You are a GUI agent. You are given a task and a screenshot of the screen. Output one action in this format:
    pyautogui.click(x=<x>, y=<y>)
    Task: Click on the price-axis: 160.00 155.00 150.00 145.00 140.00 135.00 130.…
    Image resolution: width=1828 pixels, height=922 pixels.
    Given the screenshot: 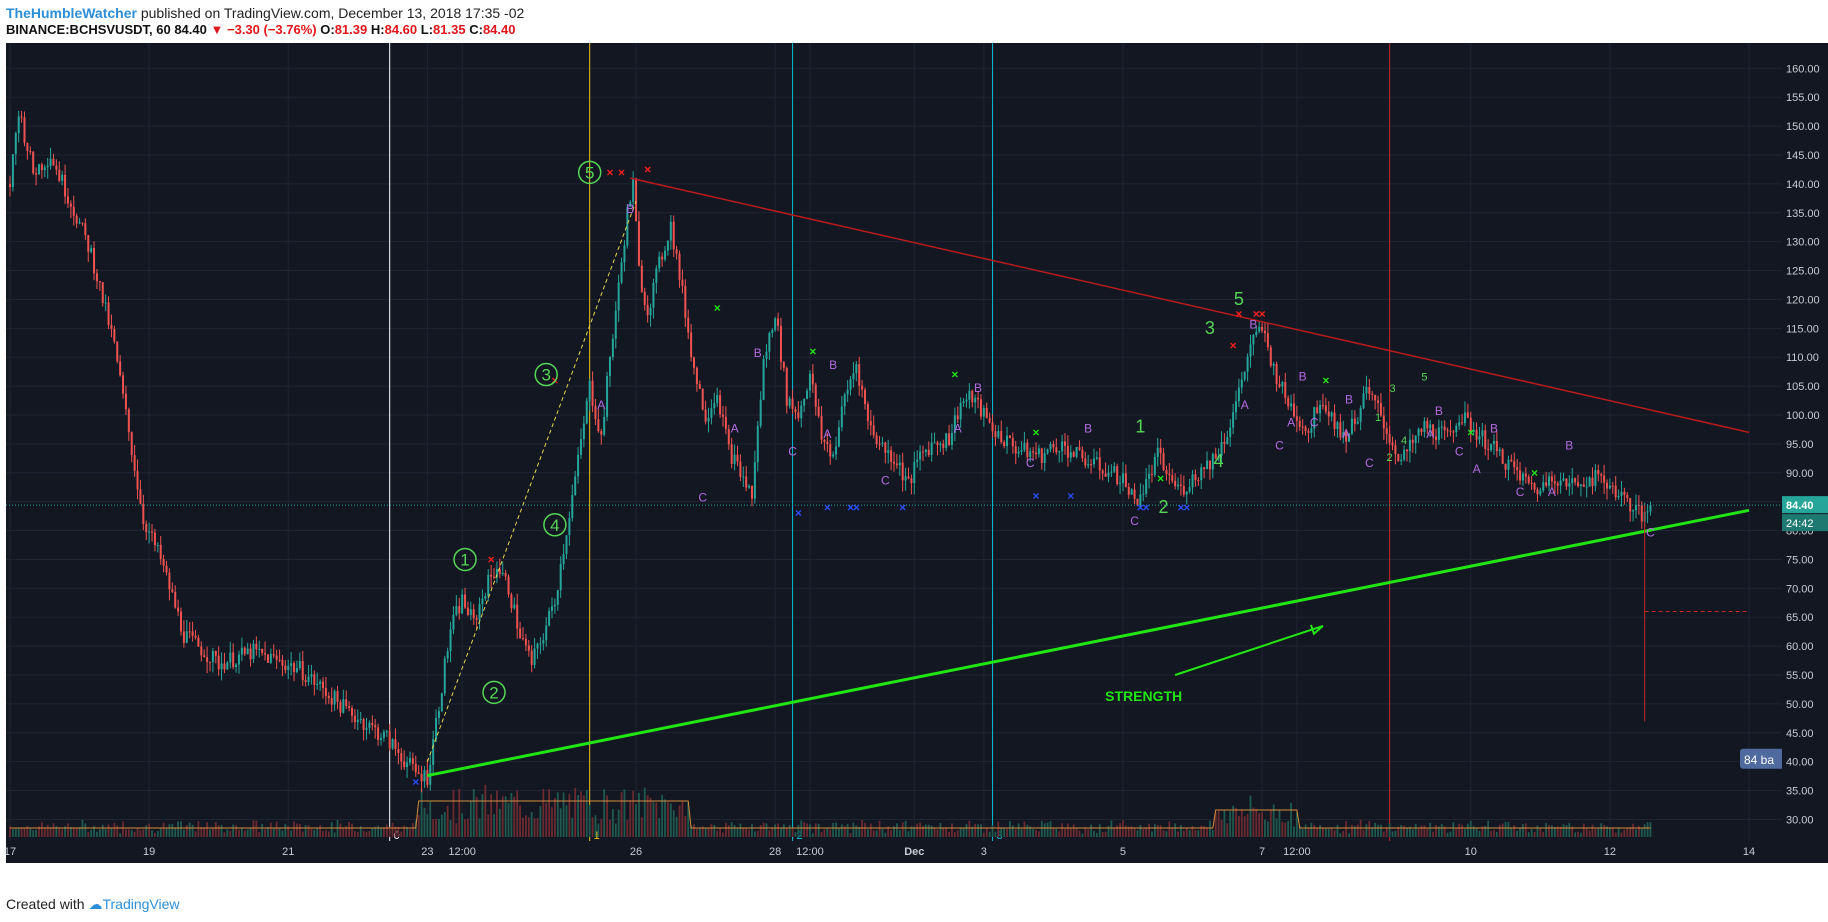 What is the action you would take?
    pyautogui.click(x=1805, y=453)
    